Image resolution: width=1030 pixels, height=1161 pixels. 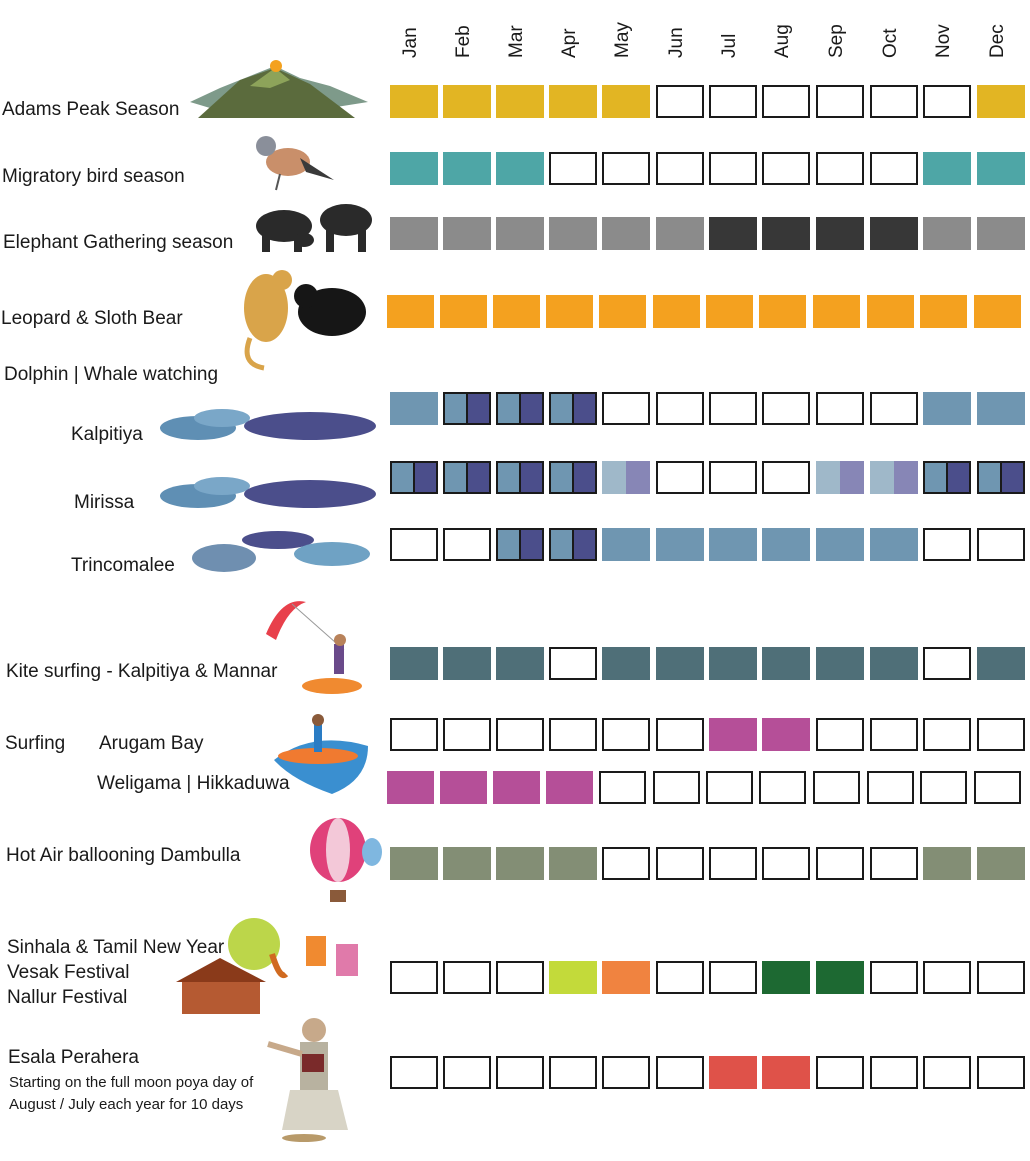 What do you see at coordinates (786, 734) in the screenshot?
I see `cell-arugam-aug` at bounding box center [786, 734].